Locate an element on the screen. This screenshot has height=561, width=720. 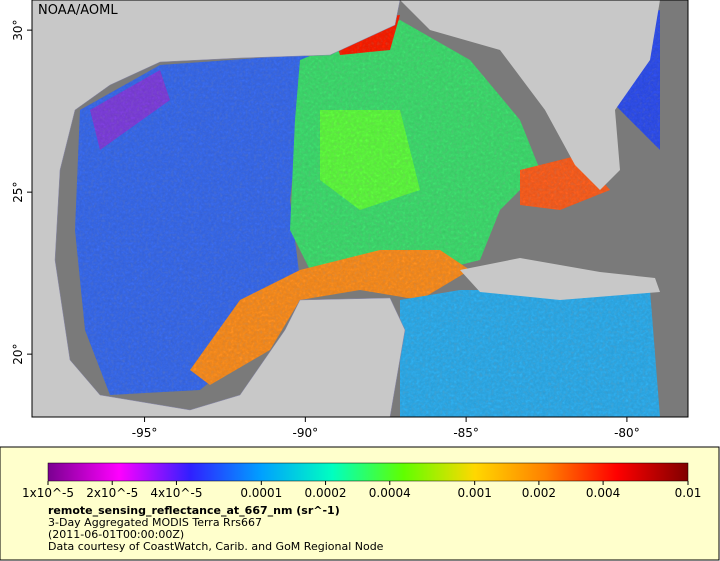
colorbar-tick-label: 0.0001 is located at coordinates (261, 493).